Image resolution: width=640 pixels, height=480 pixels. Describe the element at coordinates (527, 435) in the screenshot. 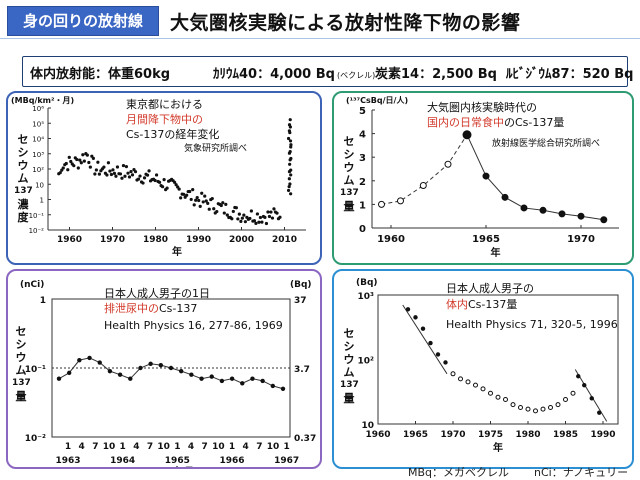

I see `x-tick-label: 1980` at that location.